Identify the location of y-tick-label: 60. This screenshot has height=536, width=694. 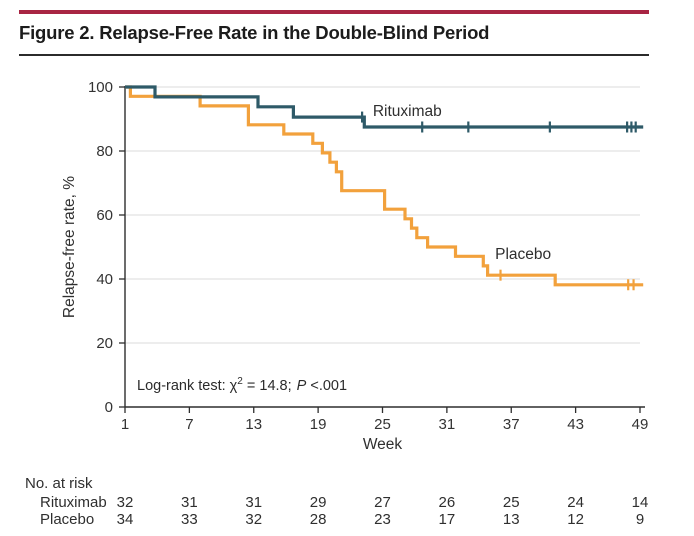
(104, 215).